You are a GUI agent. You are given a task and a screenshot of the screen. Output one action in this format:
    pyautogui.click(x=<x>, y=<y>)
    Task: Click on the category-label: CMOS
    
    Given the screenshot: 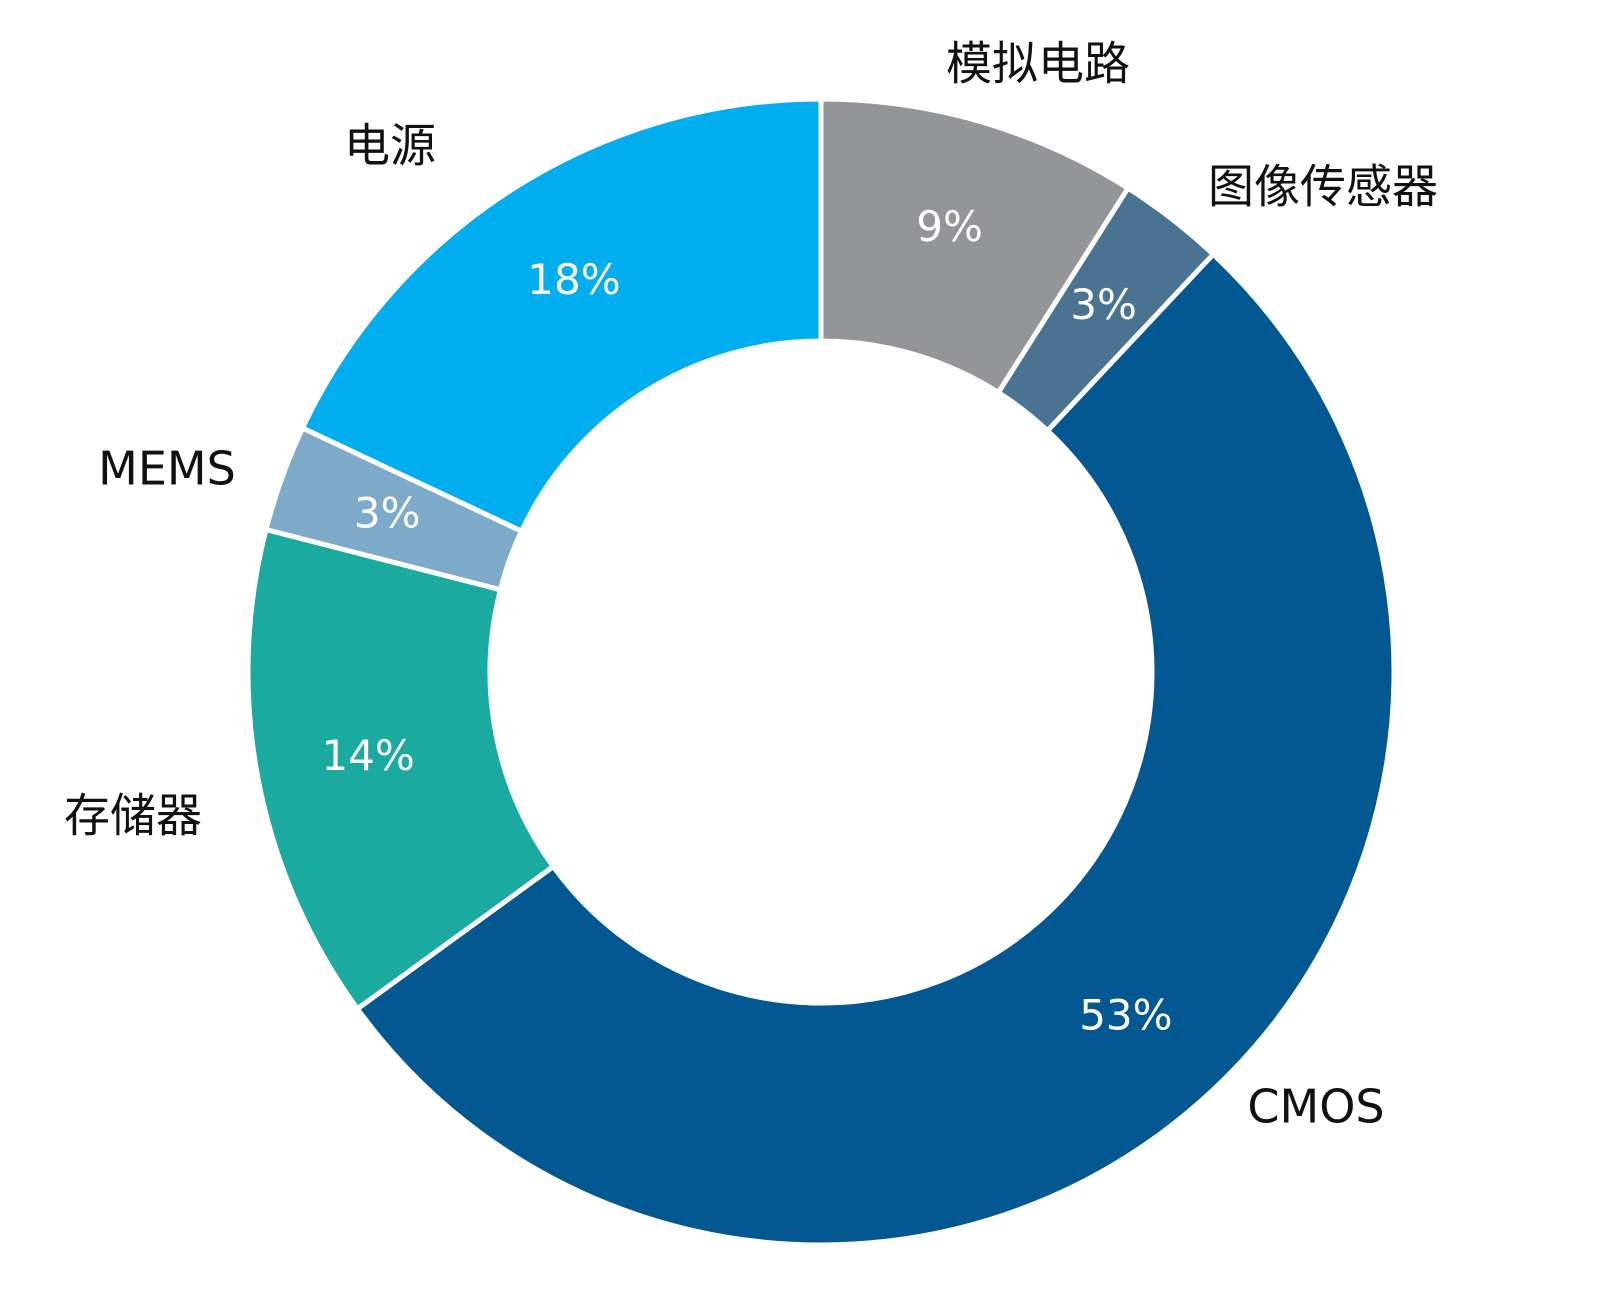 What is the action you would take?
    pyautogui.click(x=1315, y=1107)
    